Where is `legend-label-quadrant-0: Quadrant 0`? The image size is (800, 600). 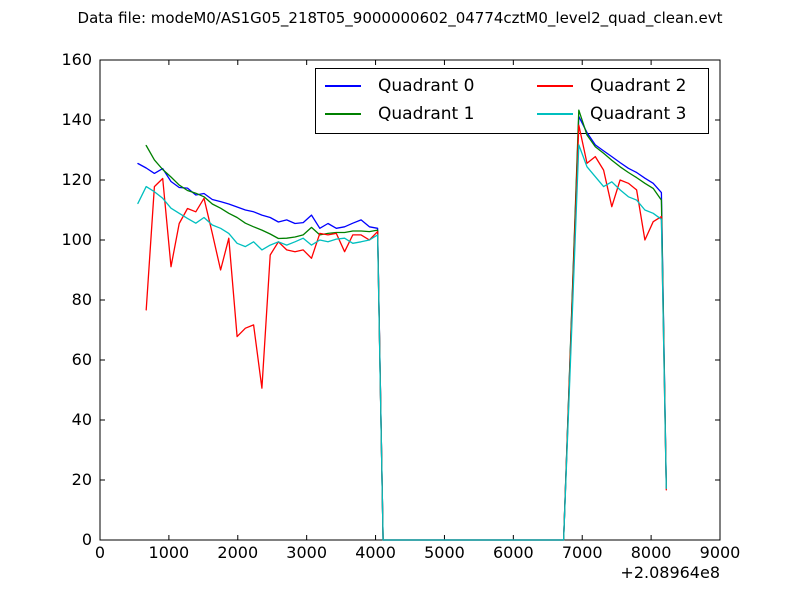
legend-label-quadrant-0: Quadrant 0 is located at coordinates (426, 86).